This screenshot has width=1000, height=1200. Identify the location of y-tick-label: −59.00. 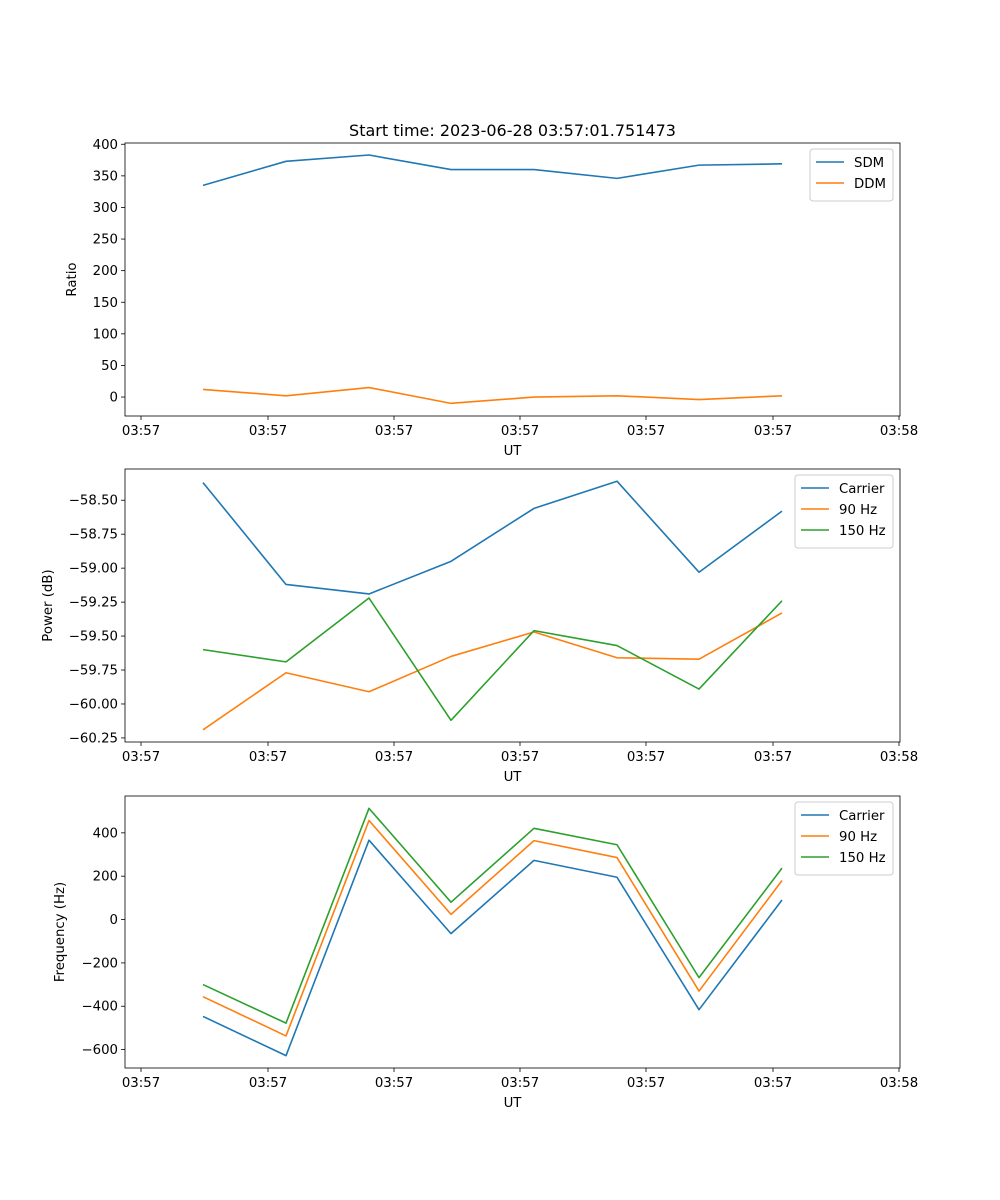
(93, 569).